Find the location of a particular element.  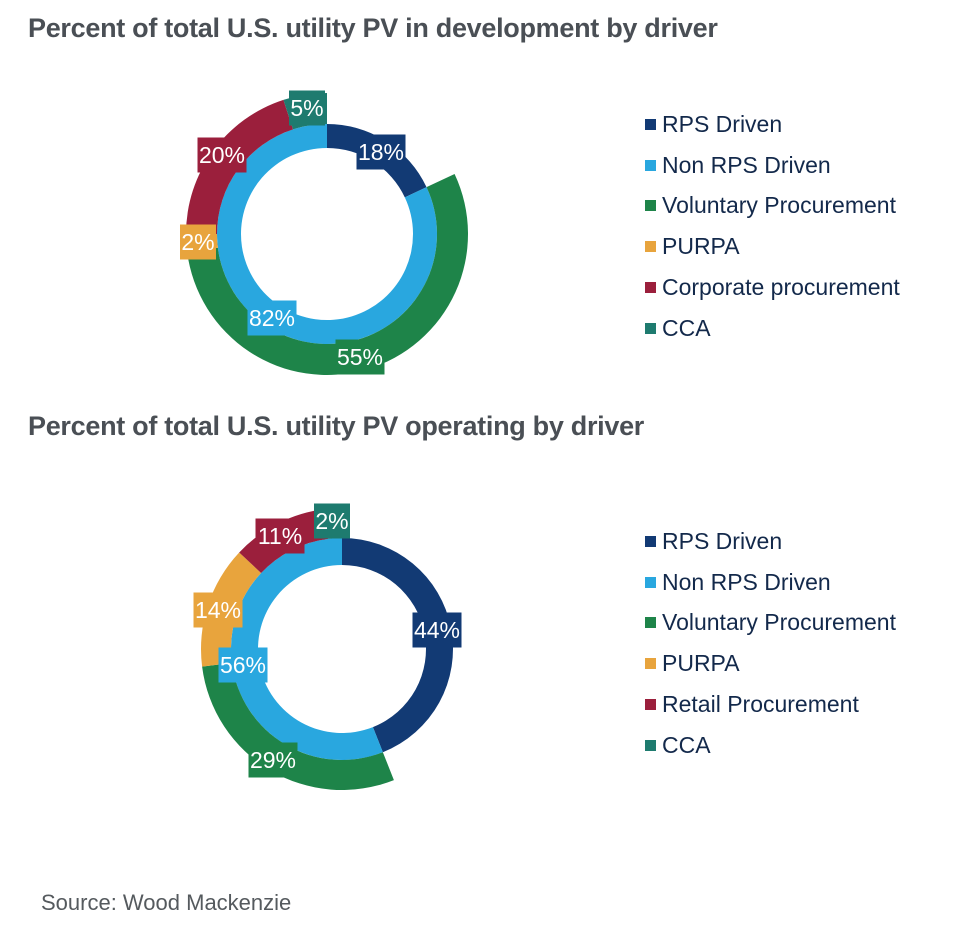

rps-driven-data-label: 44% is located at coordinates (437, 630).